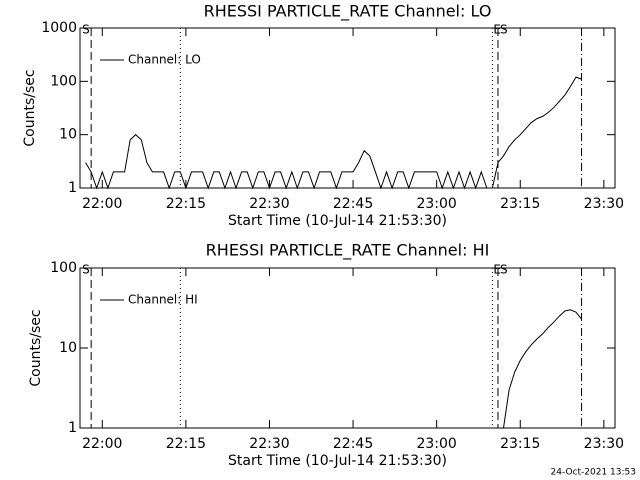 The height and width of the screenshot is (480, 640). What do you see at coordinates (348, 251) in the screenshot?
I see `chart-title: RHESSI PARTICLE_RATE Channel: HI` at bounding box center [348, 251].